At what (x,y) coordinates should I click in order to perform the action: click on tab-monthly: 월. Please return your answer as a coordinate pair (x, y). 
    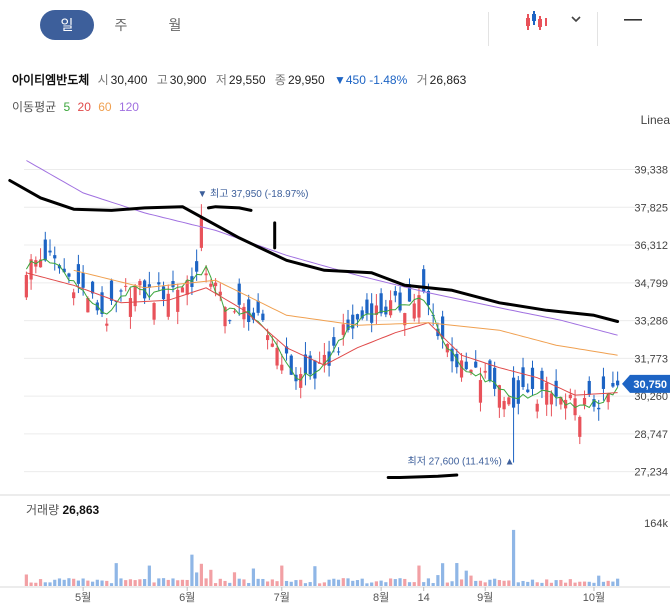
    Looking at the image, I should click on (175, 25).